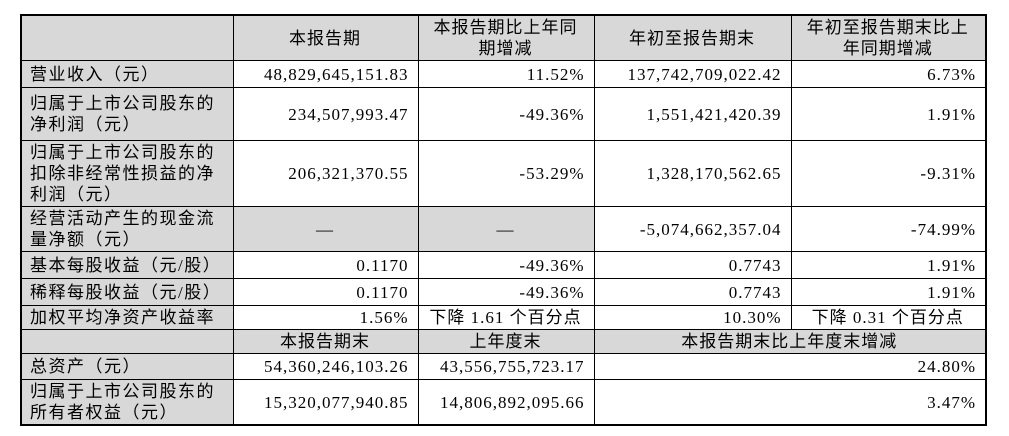 The width and height of the screenshot is (1009, 436). Describe the element at coordinates (127, 173) in the screenshot. I see `row-label: 归属于上市公司股东的 扣除非经常性损益的净 利润（元）` at that location.